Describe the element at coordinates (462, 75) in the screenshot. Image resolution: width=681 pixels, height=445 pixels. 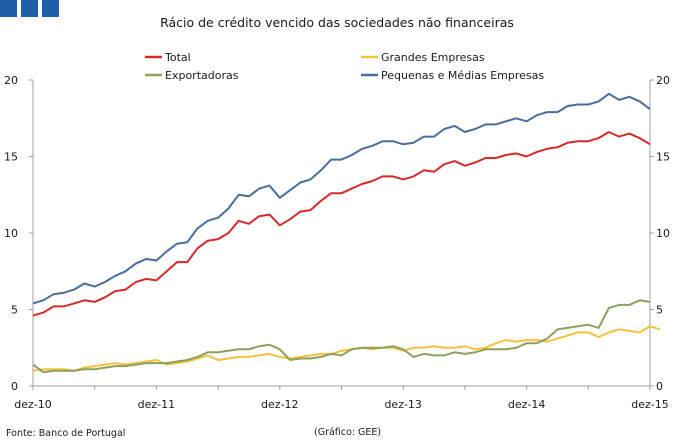
I see `legend-label-4: Pequenas e Médias Empresas` at that location.